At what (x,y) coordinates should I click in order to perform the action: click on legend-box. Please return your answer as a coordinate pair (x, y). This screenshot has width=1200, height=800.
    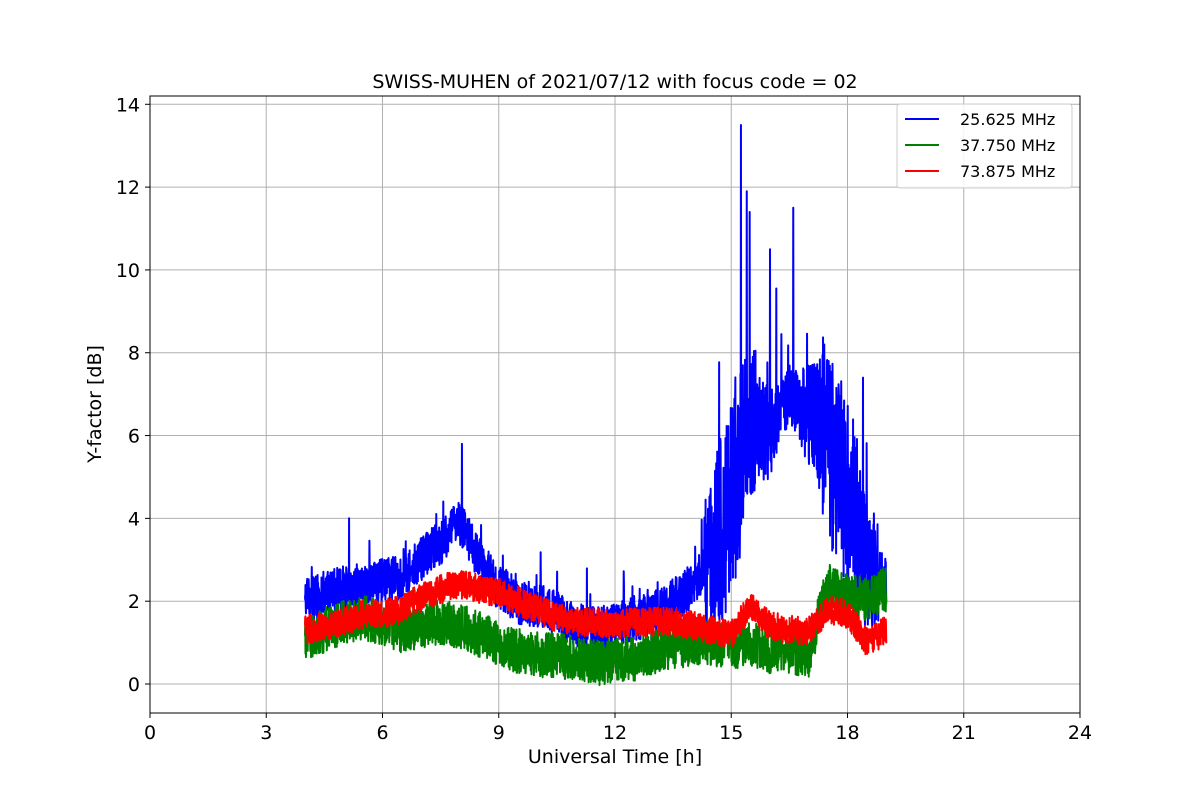
    Looking at the image, I should click on (984, 146).